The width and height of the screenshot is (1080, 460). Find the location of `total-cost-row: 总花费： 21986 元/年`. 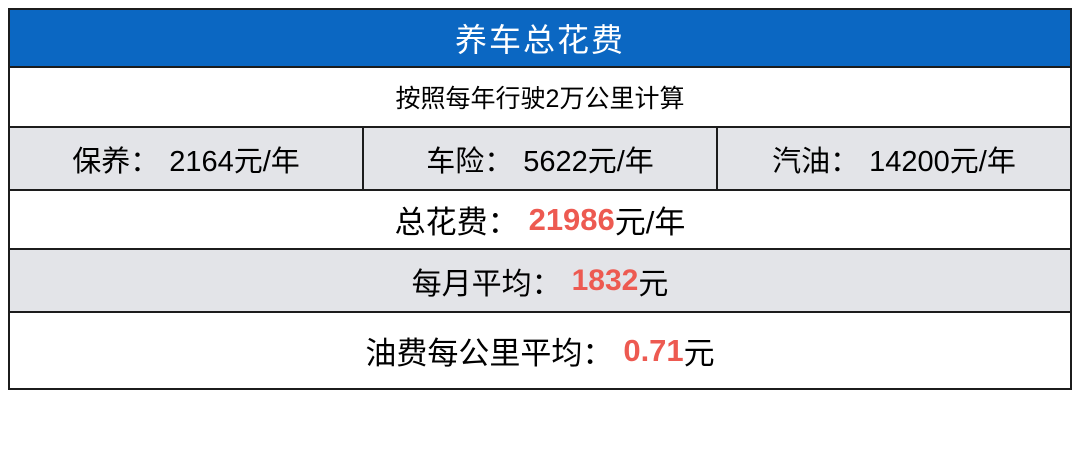

total-cost-row: 总花费： 21986 元/年 is located at coordinates (540, 218).